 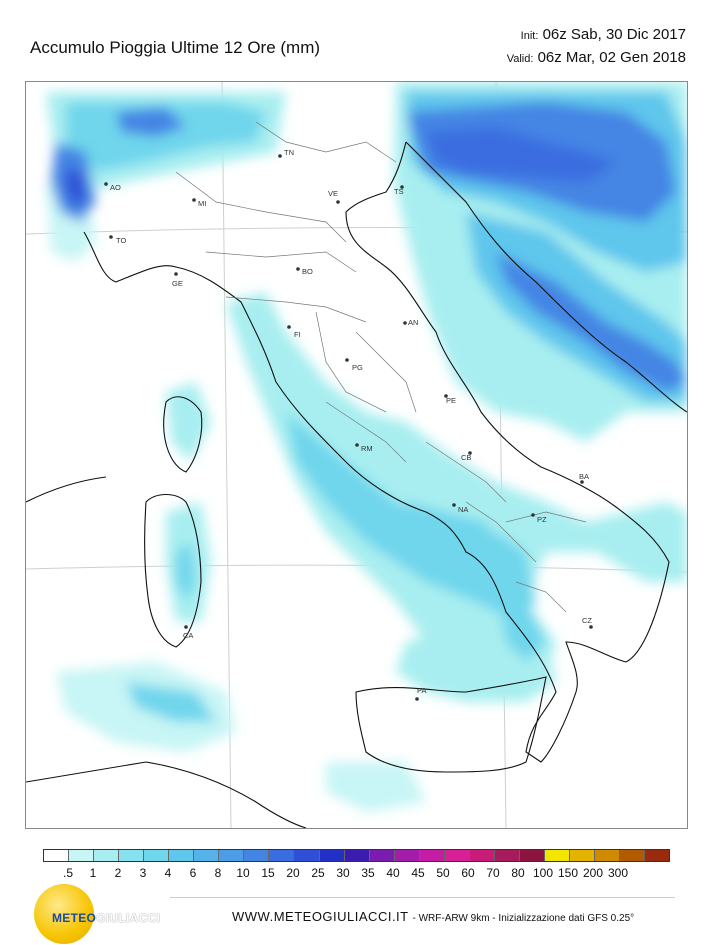 I want to click on svg-text: TN, so click(x=289, y=152).